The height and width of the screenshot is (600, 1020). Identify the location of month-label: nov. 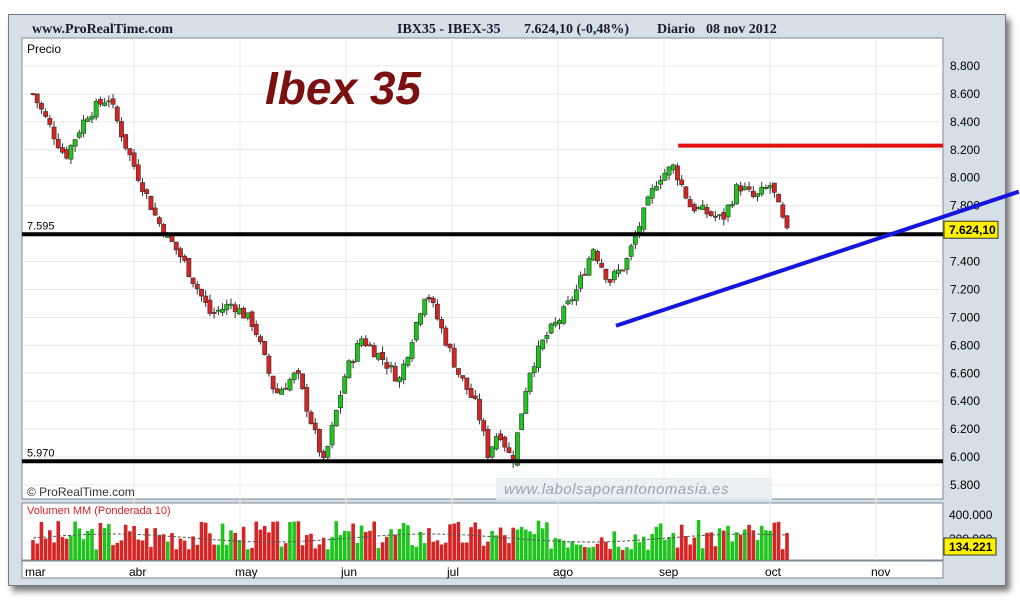
(880, 572).